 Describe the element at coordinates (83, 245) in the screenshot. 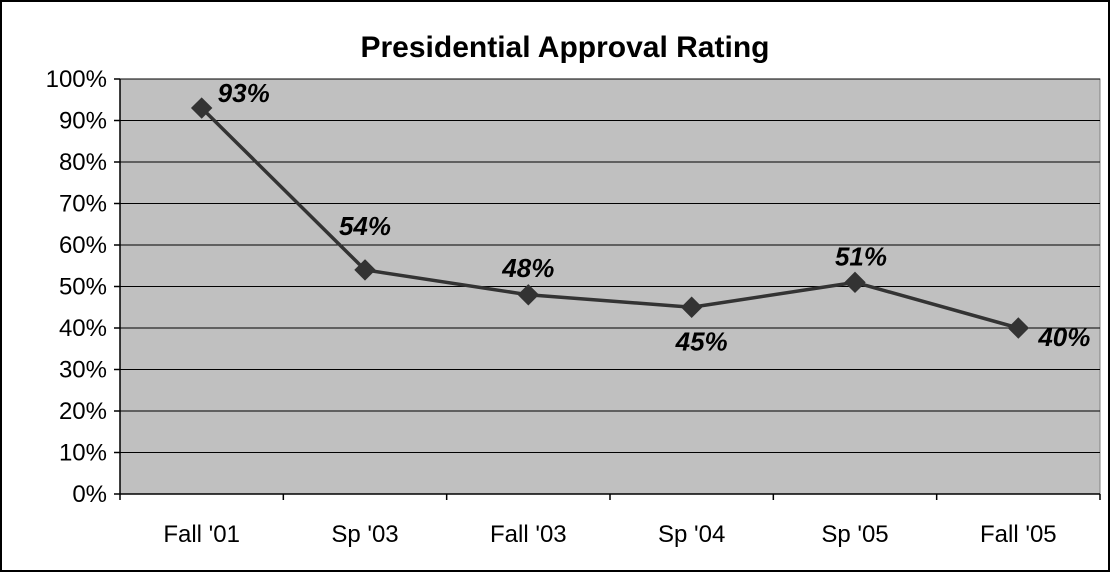

I see `y-tick-label: 60%` at that location.